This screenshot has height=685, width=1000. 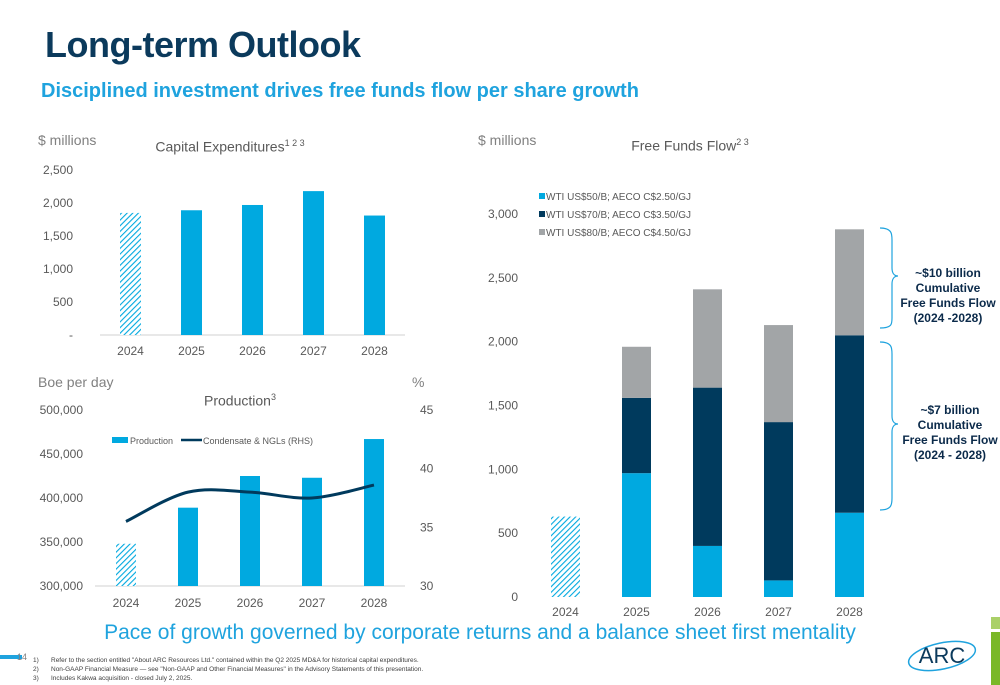 I want to click on upper-brace, so click(x=889, y=278).